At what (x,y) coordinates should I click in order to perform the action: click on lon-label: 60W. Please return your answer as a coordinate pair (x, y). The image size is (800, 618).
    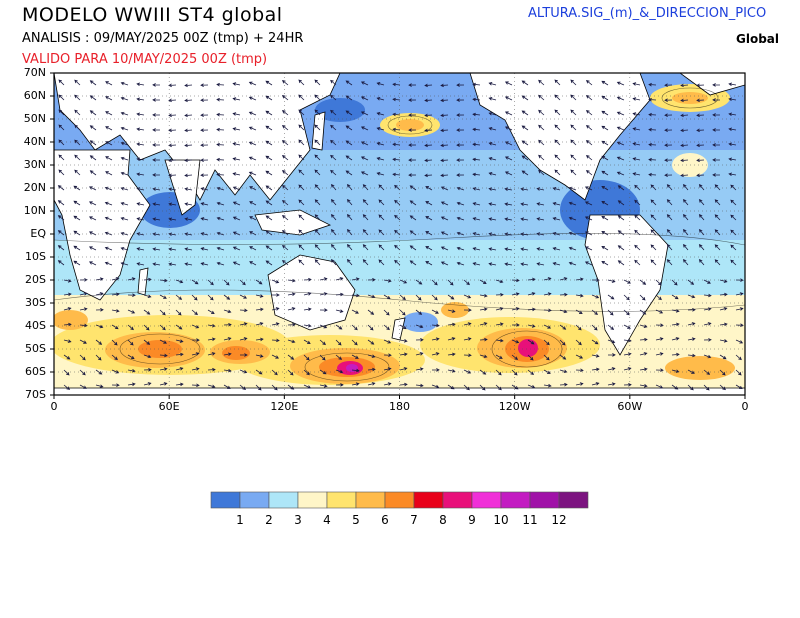
    Looking at the image, I should click on (630, 406).